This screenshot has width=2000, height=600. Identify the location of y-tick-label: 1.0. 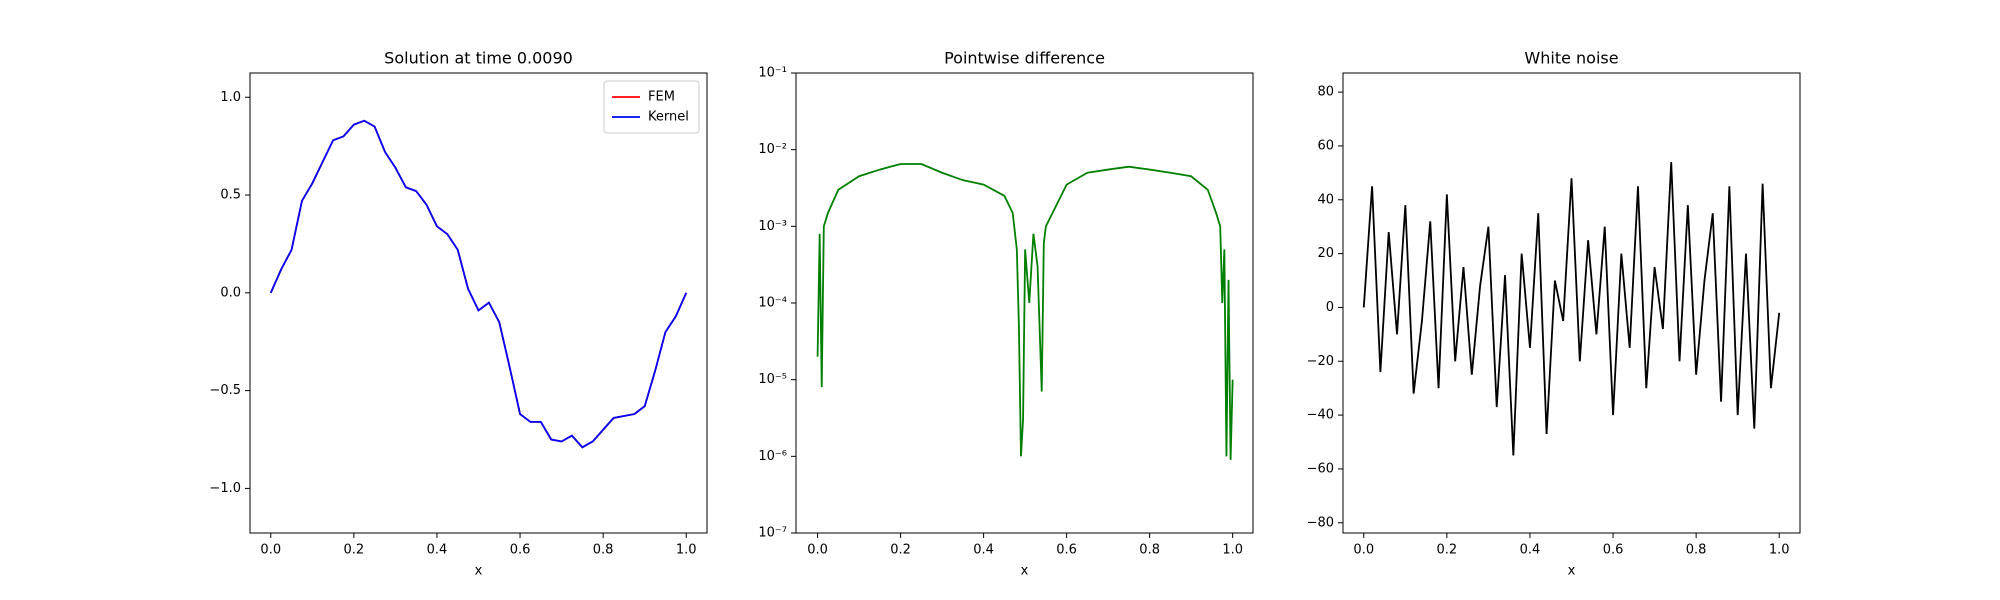
(230, 97).